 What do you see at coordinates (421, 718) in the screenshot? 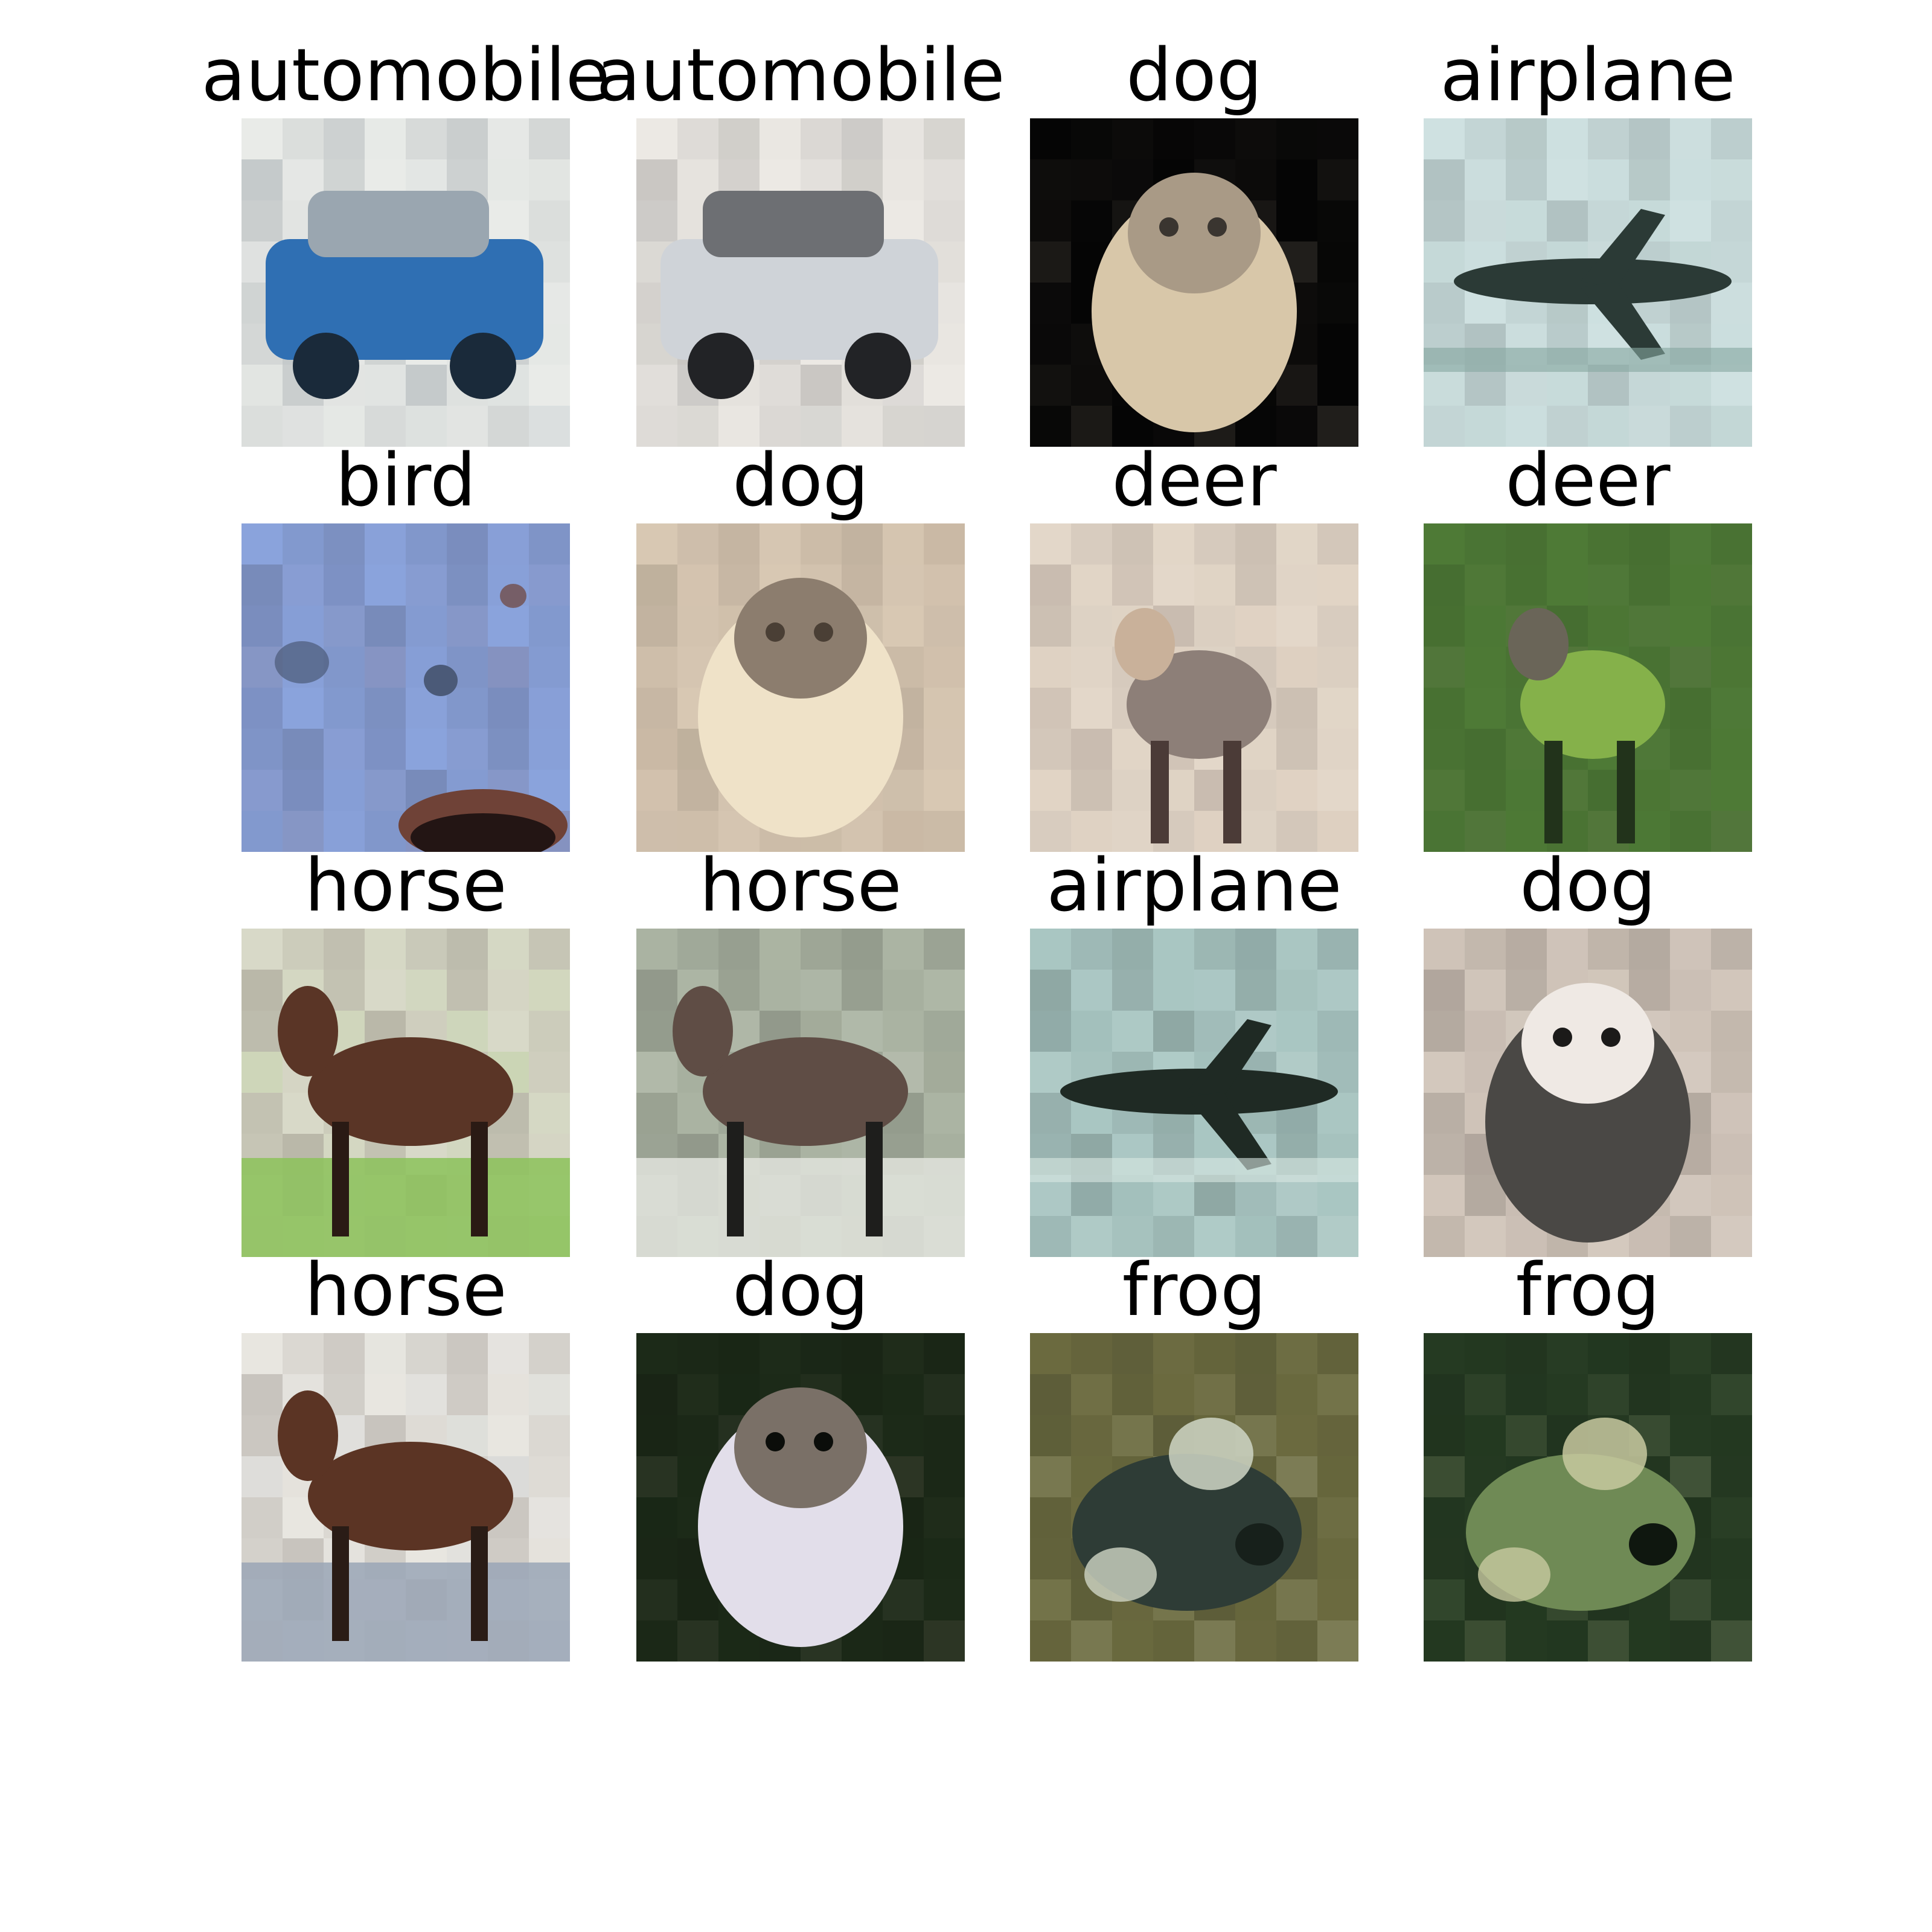
I see `bird-shape` at bounding box center [421, 718].